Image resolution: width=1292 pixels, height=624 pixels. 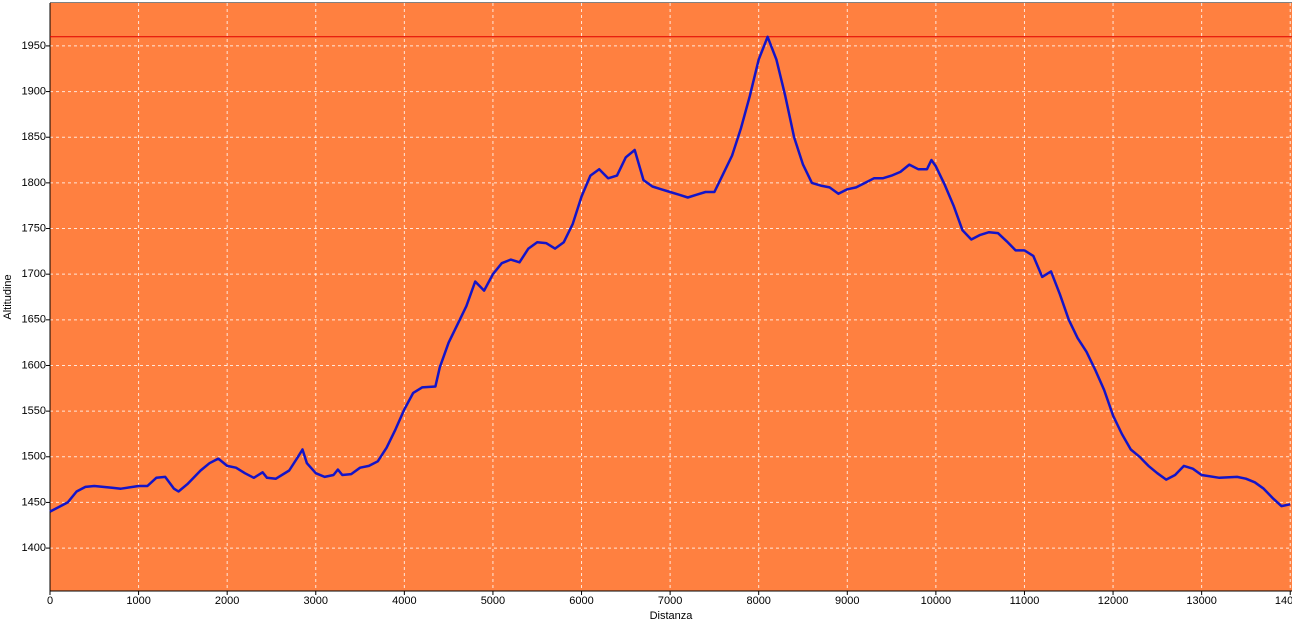 I want to click on y-tick-label: 1400, so click(x=34, y=548).